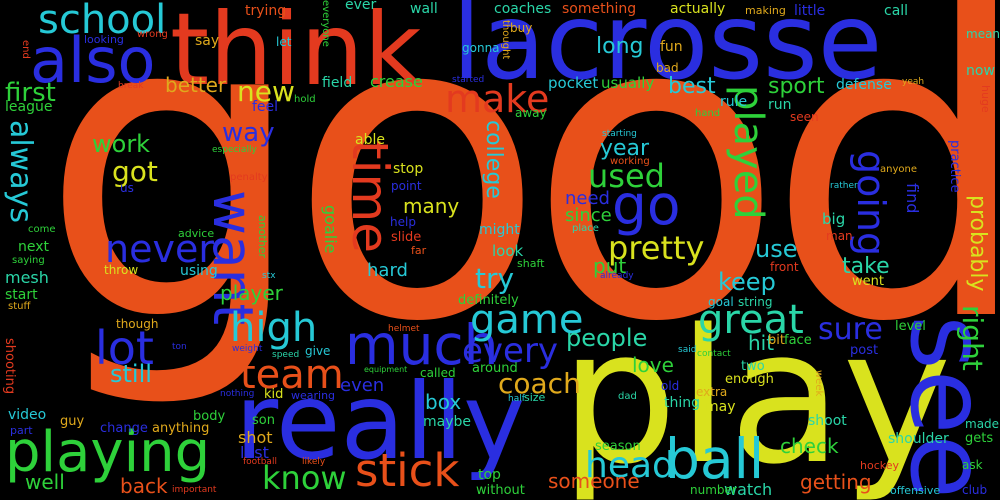  What do you see at coordinates (667, 51) in the screenshot?
I see `word-lacrosse: lacrosse` at bounding box center [667, 51].